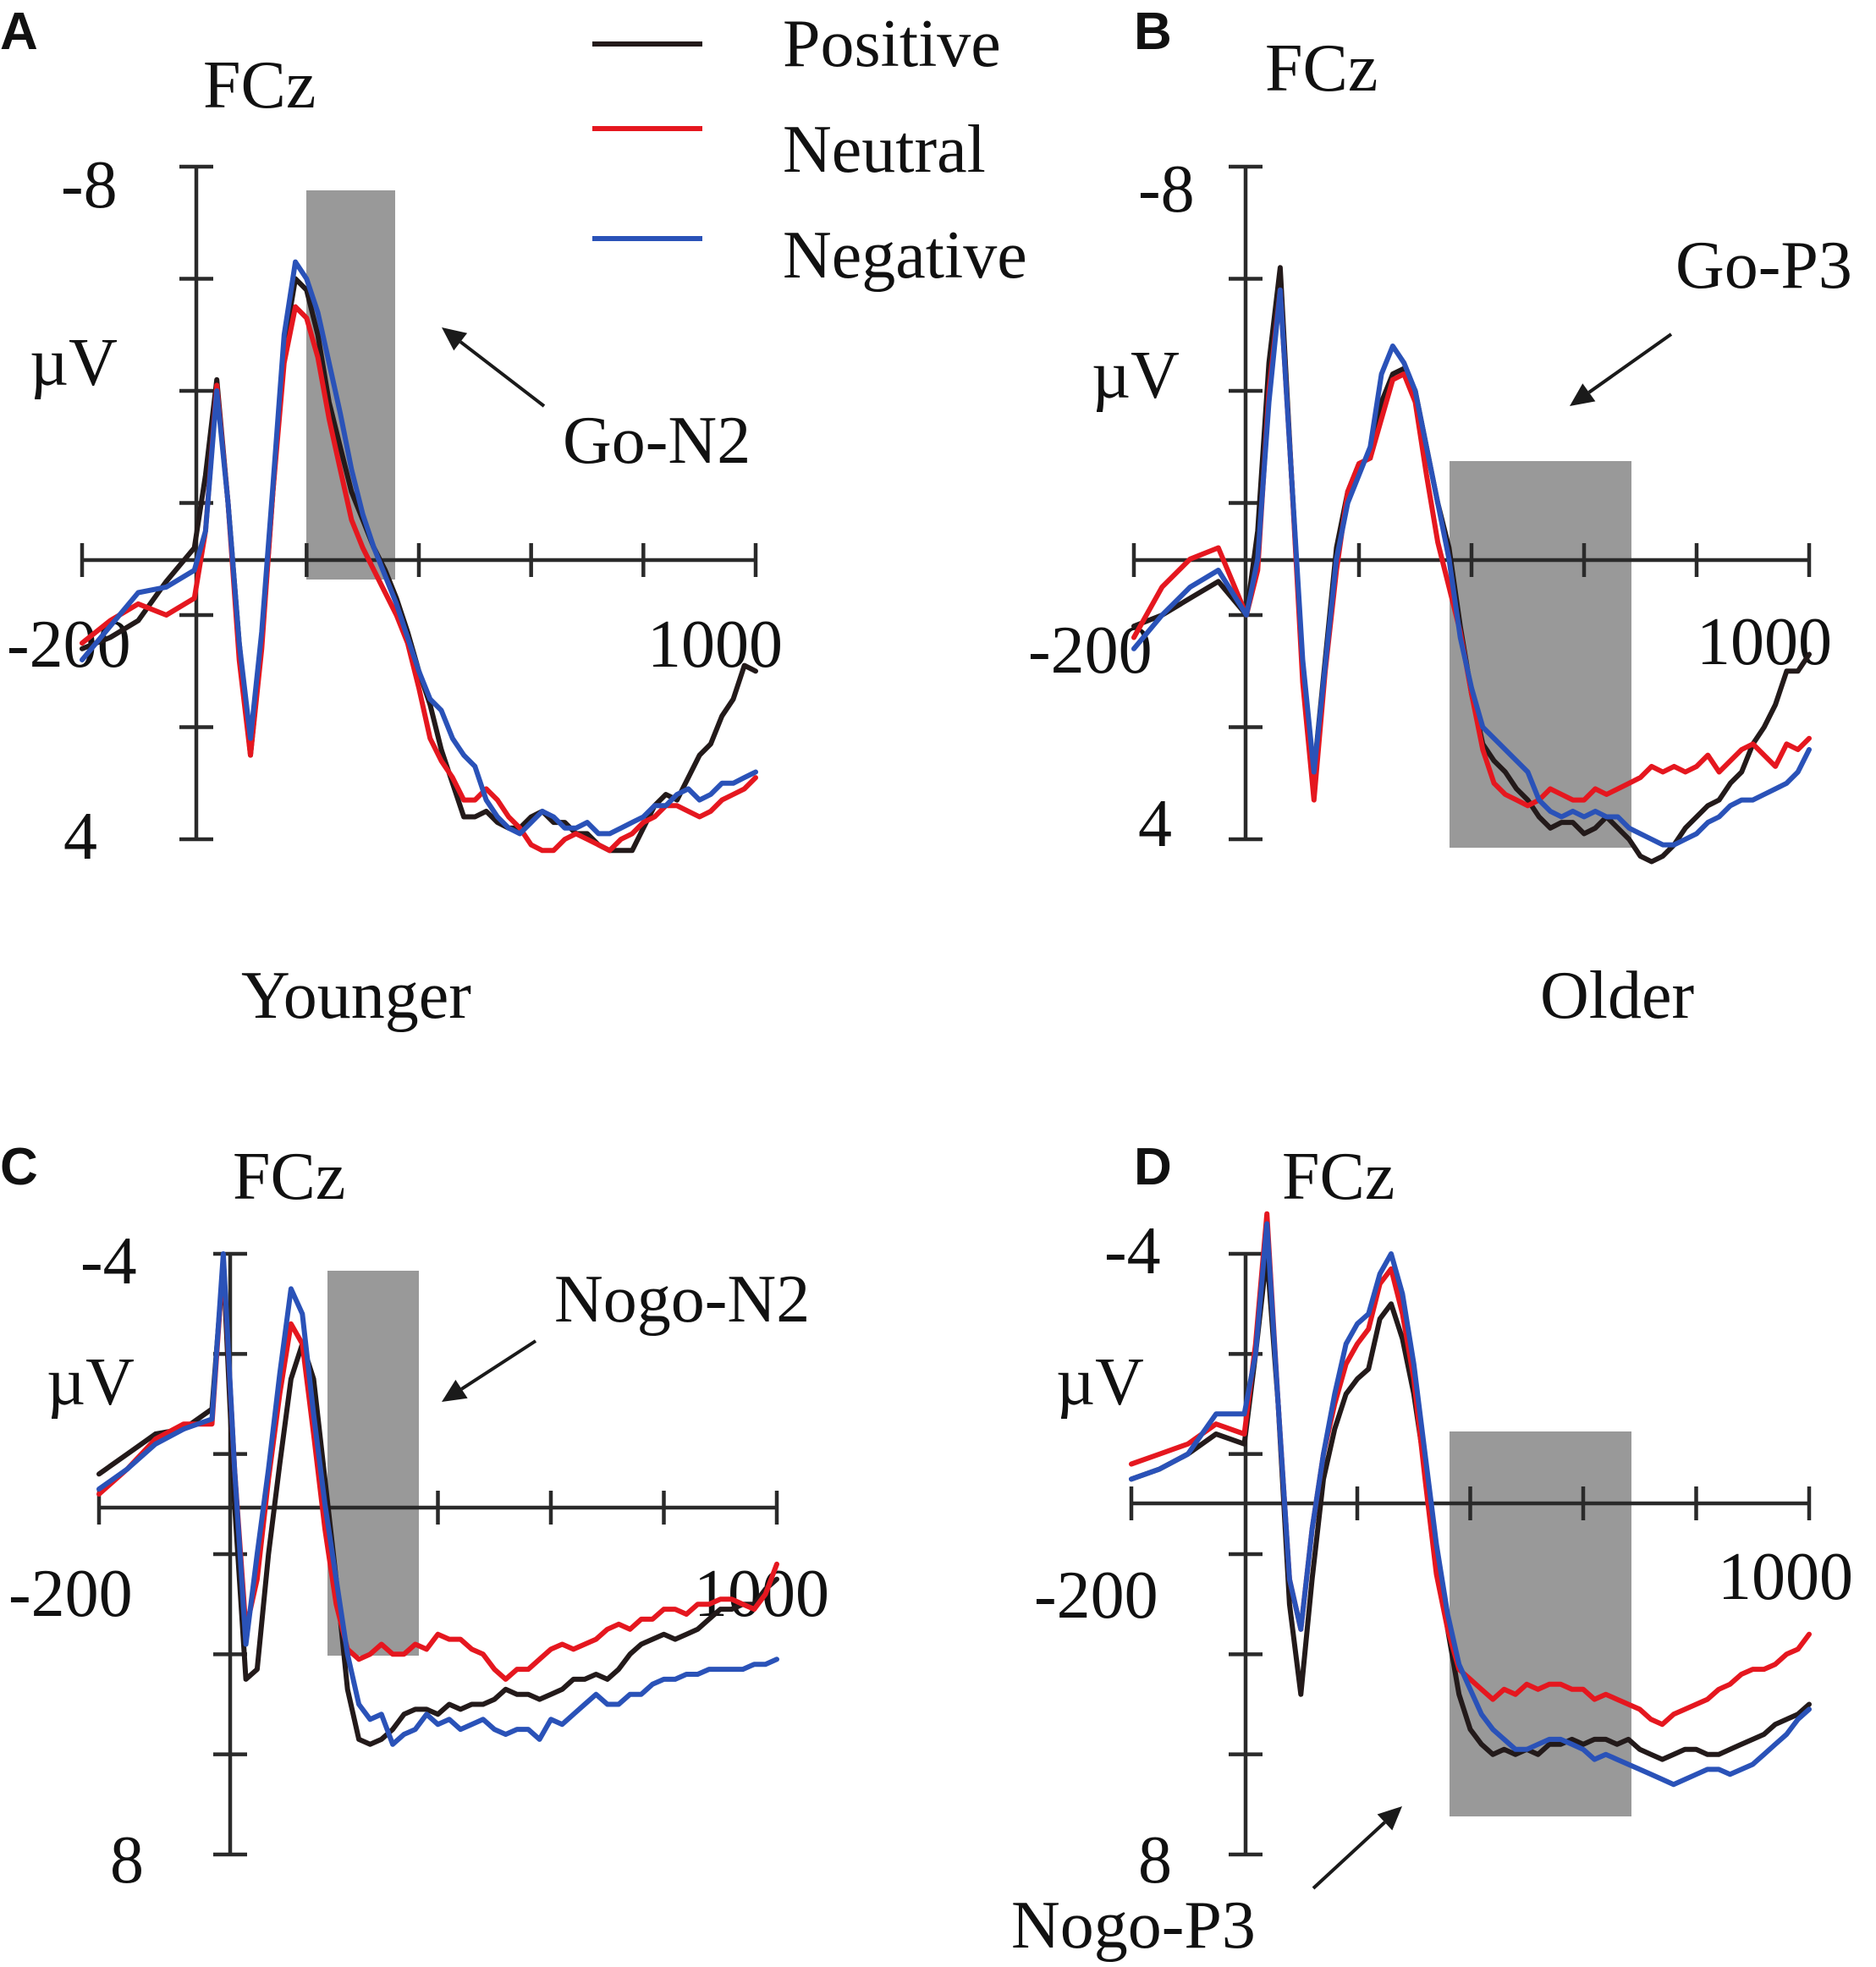  What do you see at coordinates (1153, 32) in the screenshot?
I see `panel-letter-b: B` at bounding box center [1153, 32].